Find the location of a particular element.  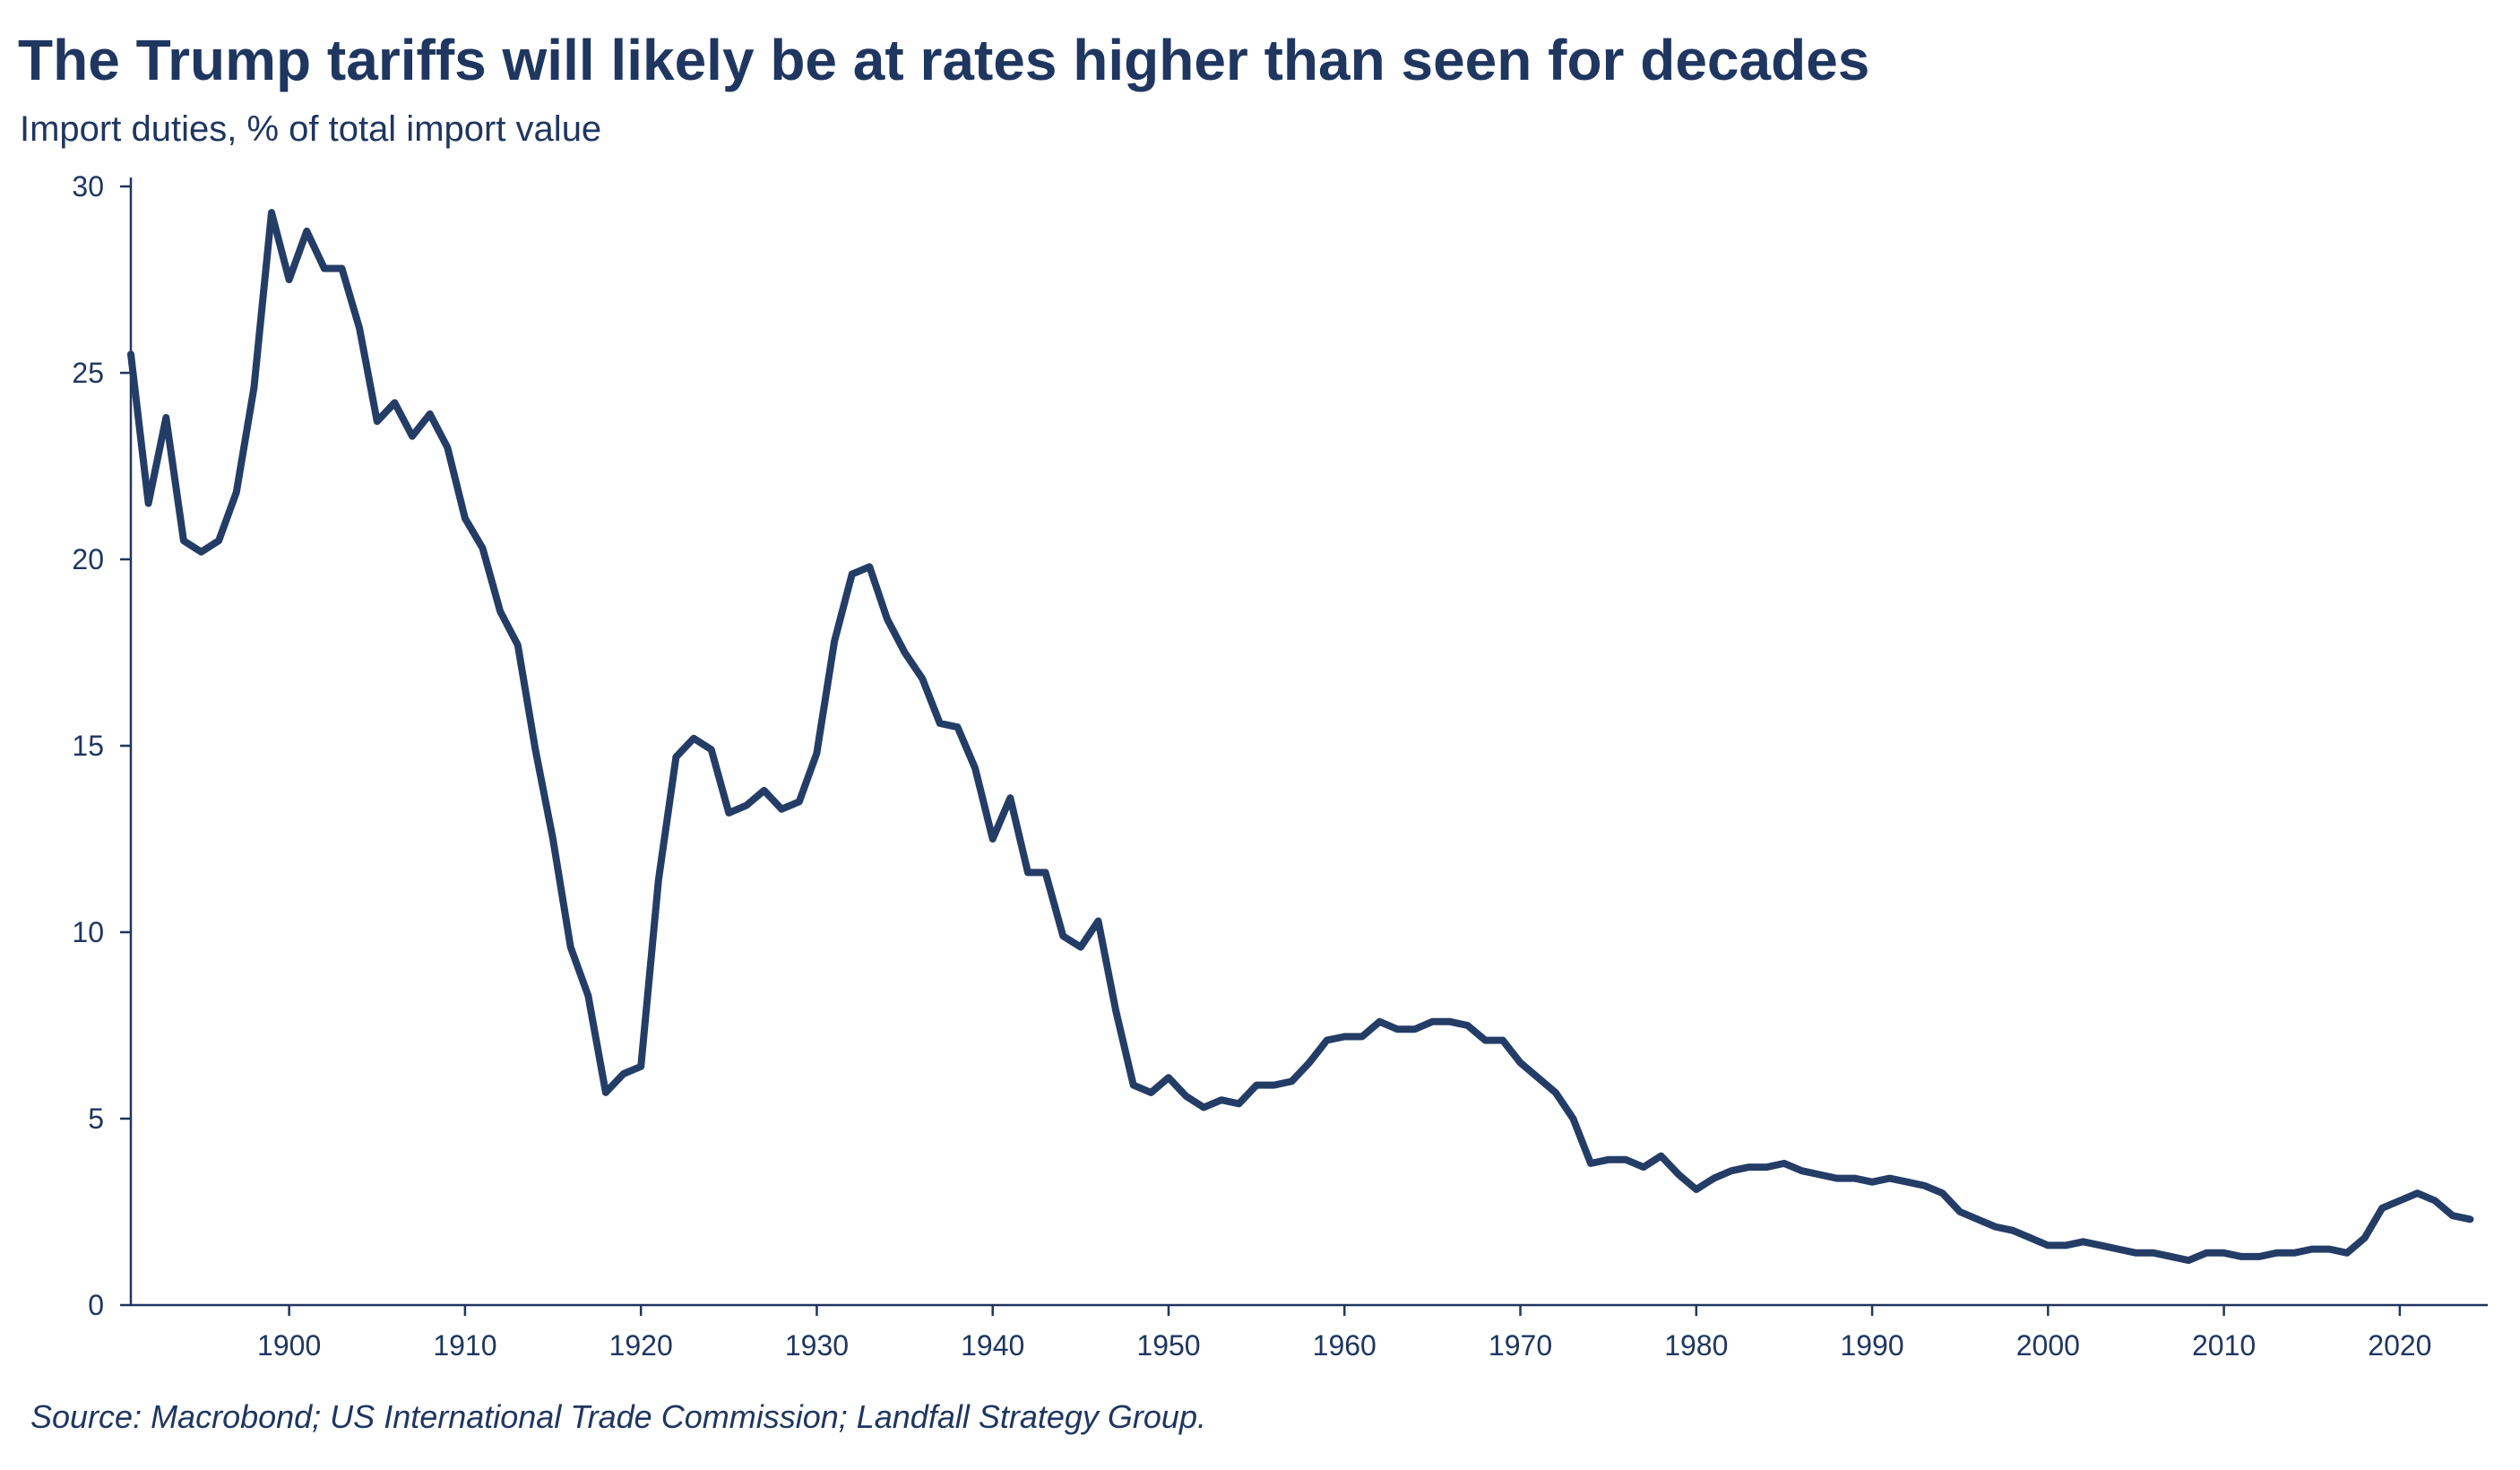

y-tick-label: 20 is located at coordinates (88, 559).